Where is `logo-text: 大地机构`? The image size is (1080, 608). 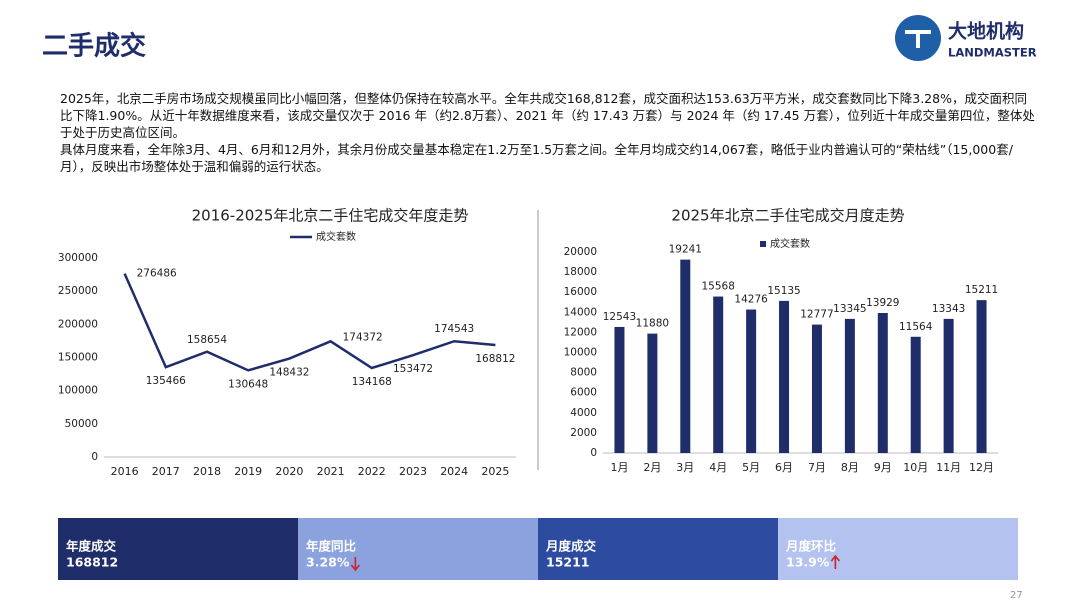
logo-text: 大地机构 is located at coordinates (986, 31).